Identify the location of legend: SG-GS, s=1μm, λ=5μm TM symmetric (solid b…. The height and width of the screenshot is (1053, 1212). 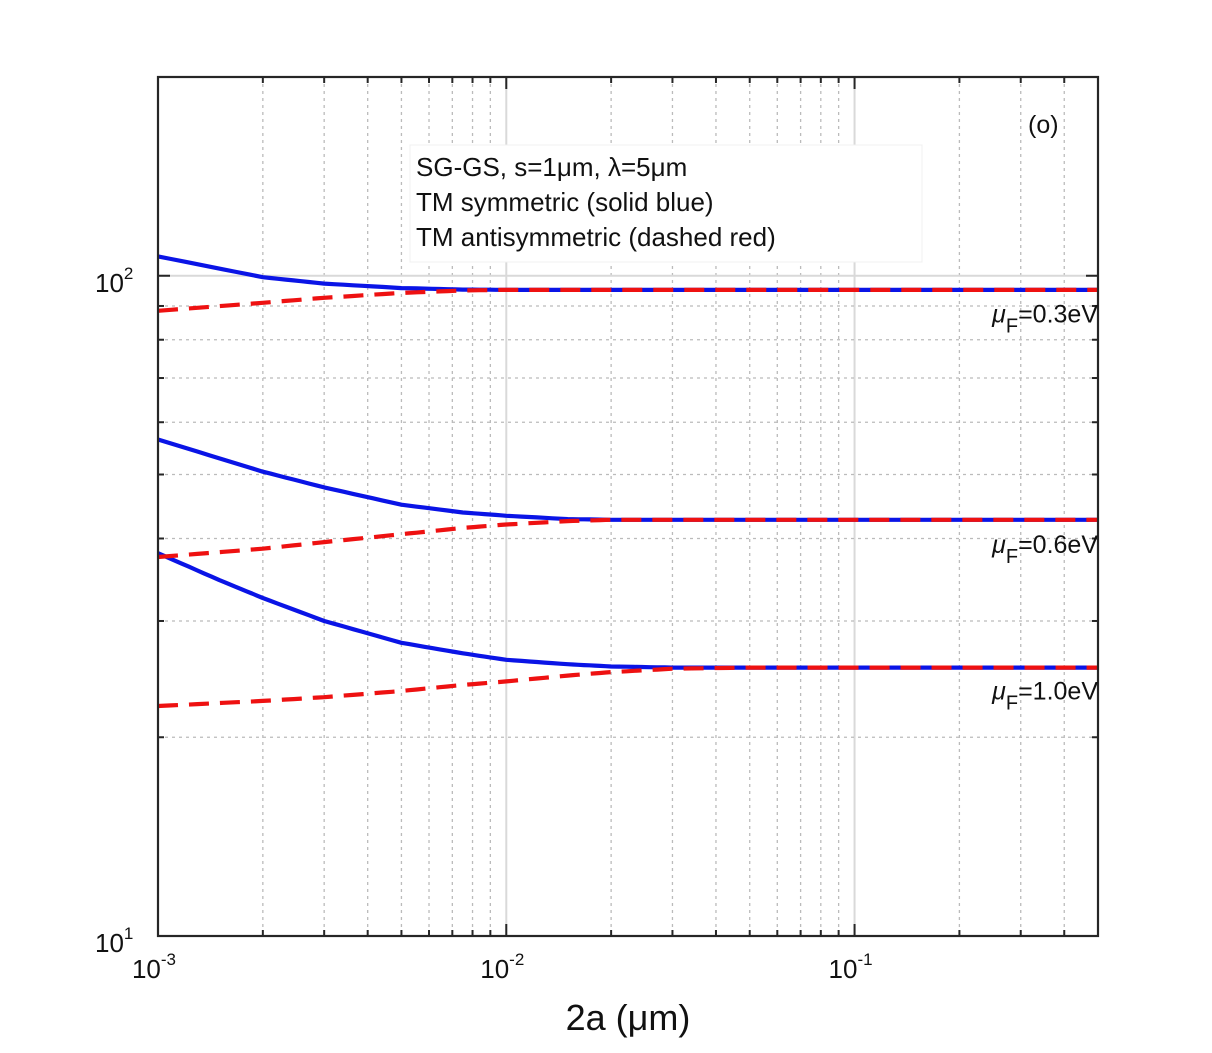
(666, 203).